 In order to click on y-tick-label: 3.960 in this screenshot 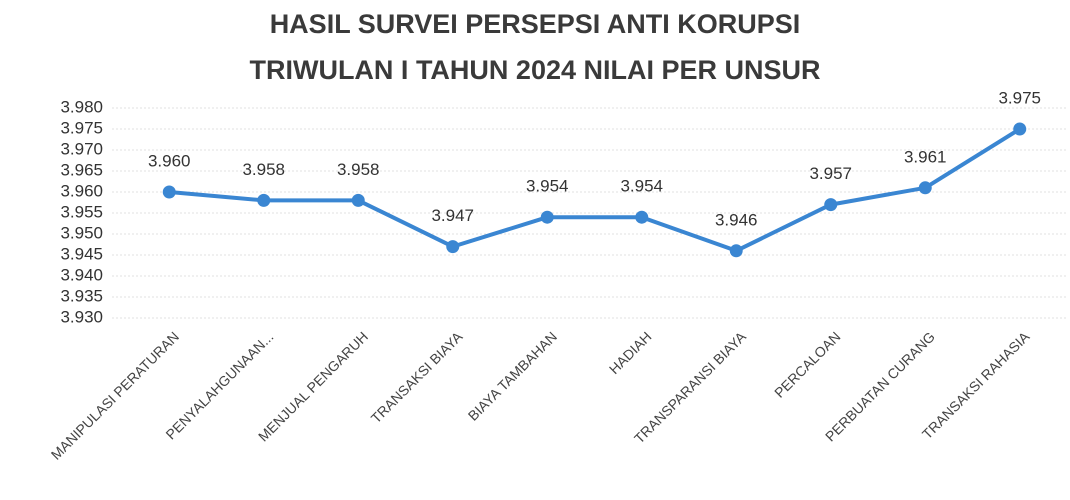, I will do `click(81, 190)`.